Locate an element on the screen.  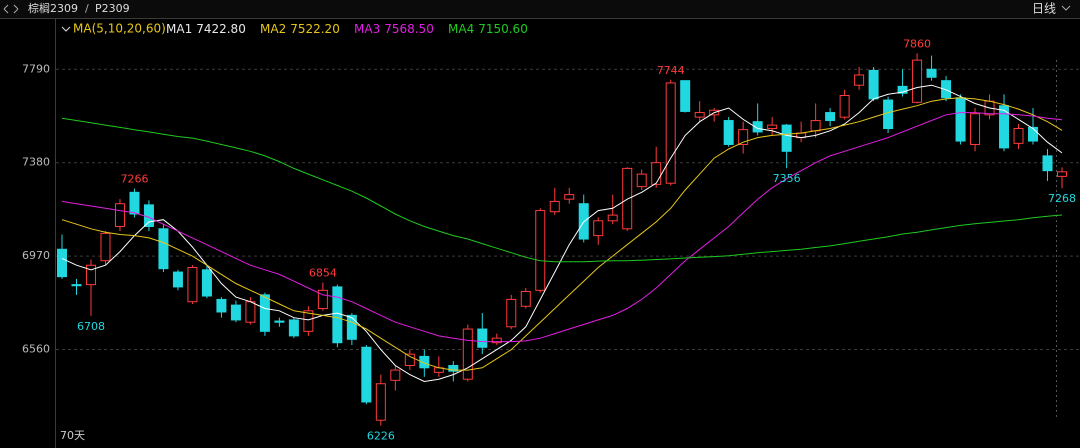
legend-toggle is located at coordinates (66, 29).